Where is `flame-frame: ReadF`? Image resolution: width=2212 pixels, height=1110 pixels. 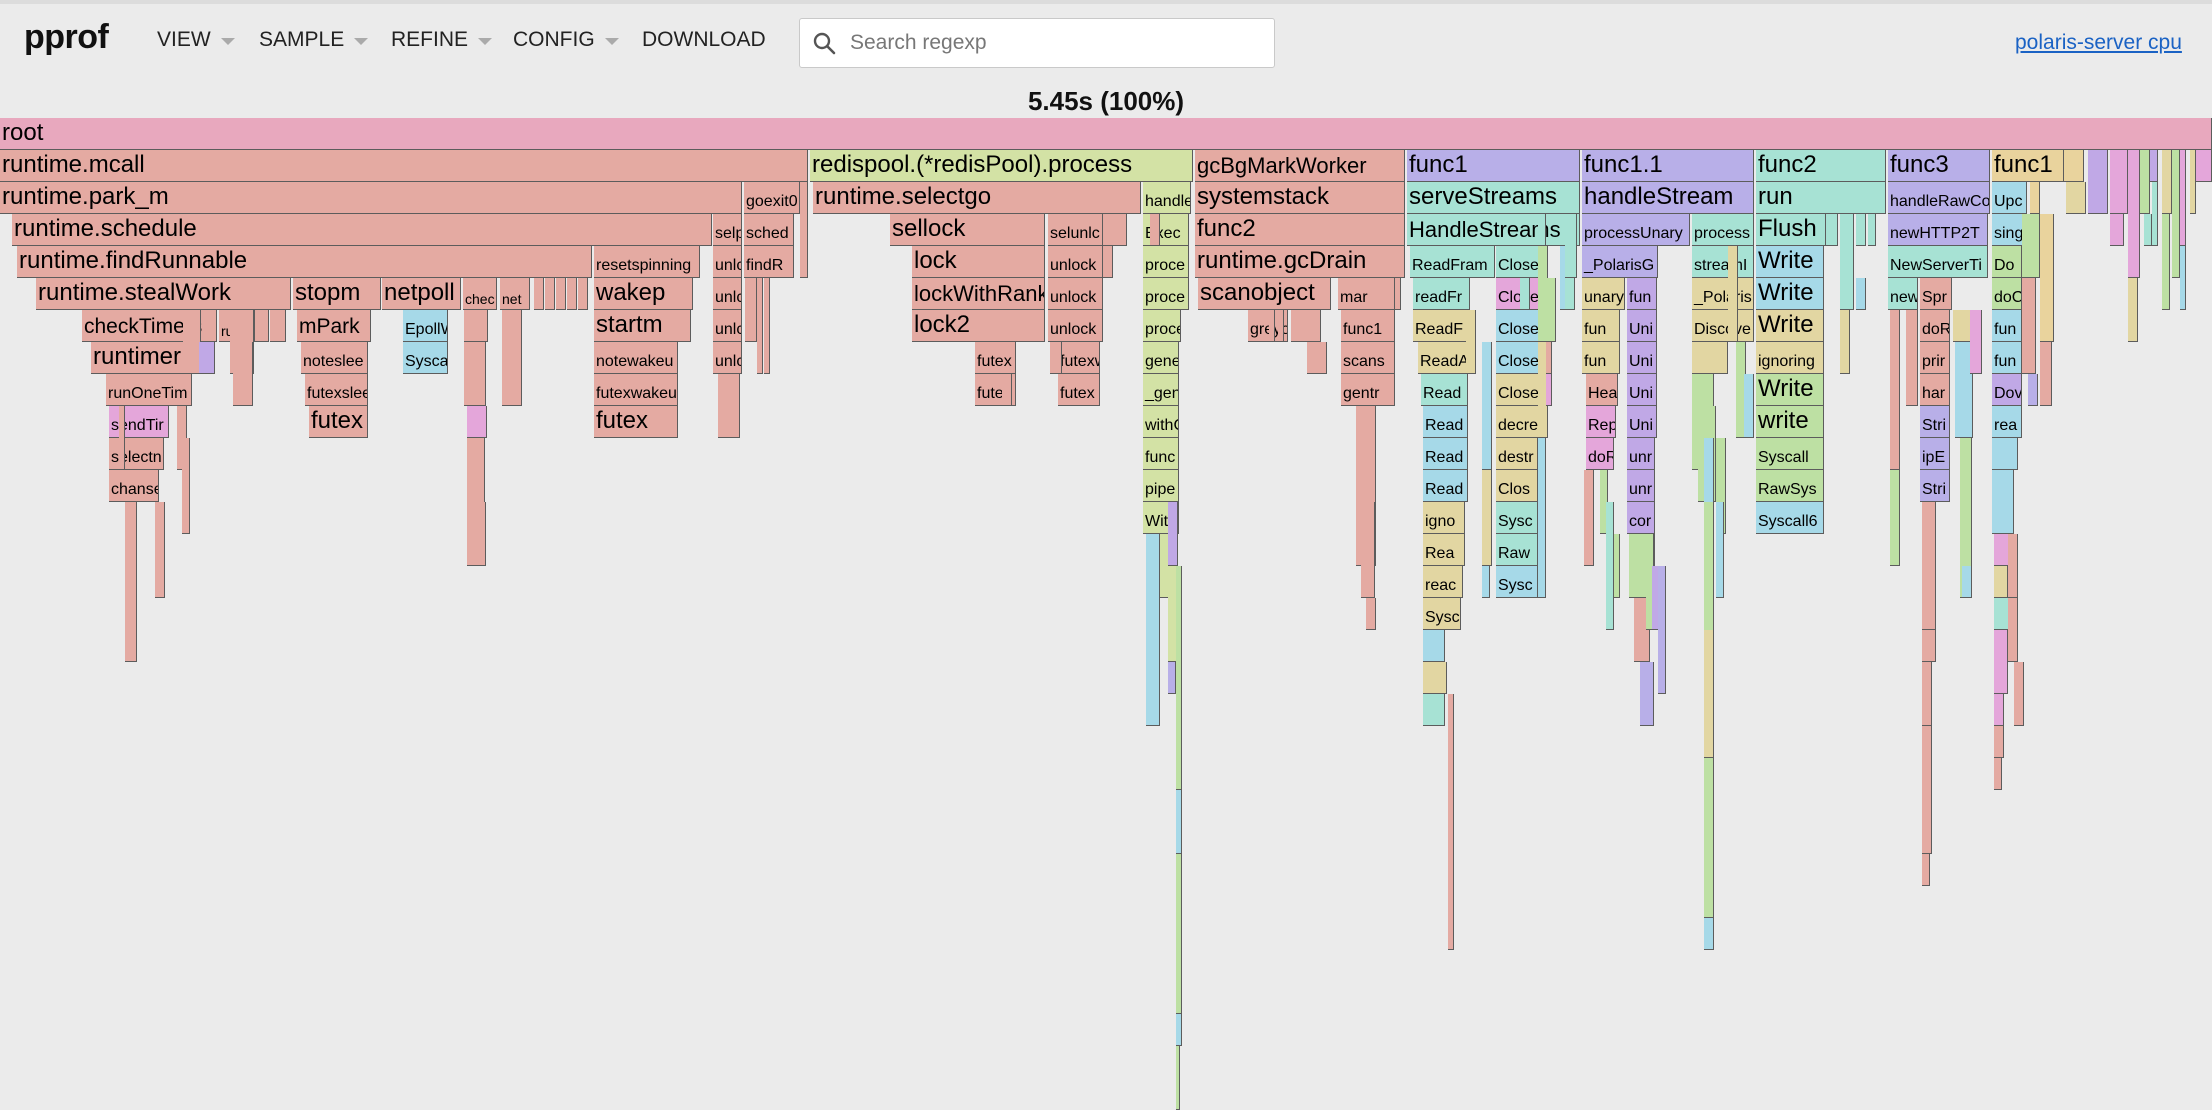 flame-frame: ReadF is located at coordinates (1441, 326).